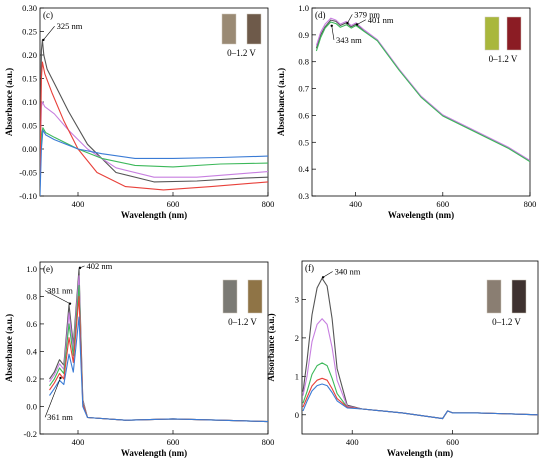 The width and height of the screenshot is (550, 466). Describe the element at coordinates (48, 15) in the screenshot. I see `panel-label: (c)` at that location.